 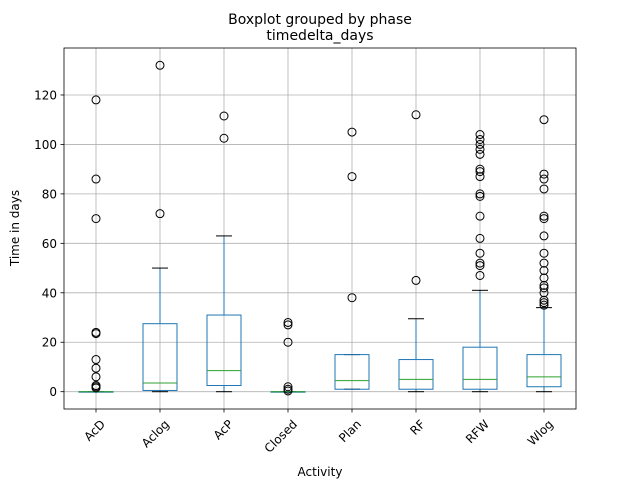 I want to click on x-tick-label: RFW, so click(x=477, y=431).